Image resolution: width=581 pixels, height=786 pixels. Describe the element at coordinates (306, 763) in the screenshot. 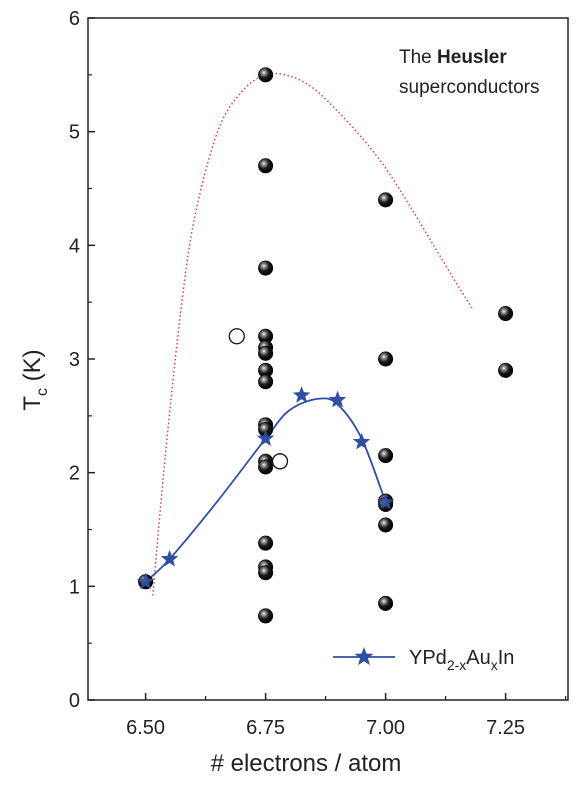

I see `x-axis-title: # electrons / atom` at that location.